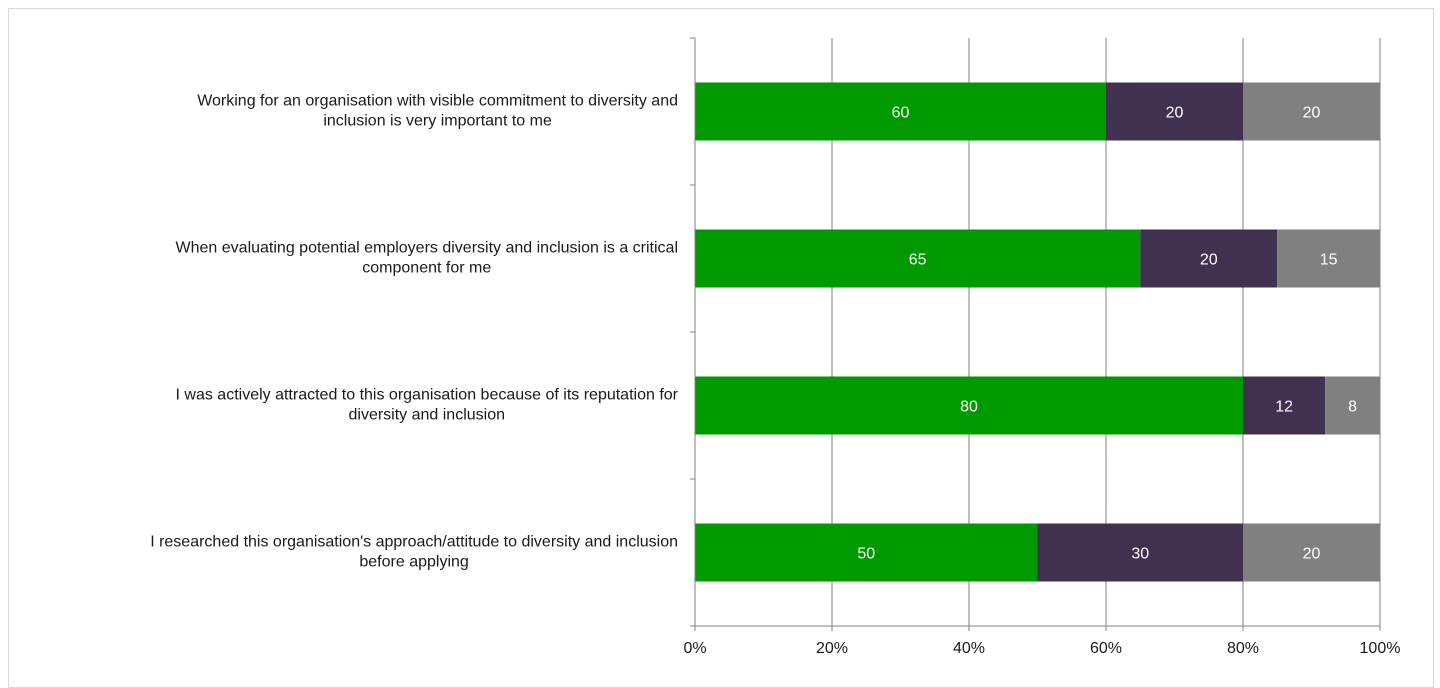  Describe the element at coordinates (413, 562) in the screenshot. I see `category-label-line: before applying` at that location.